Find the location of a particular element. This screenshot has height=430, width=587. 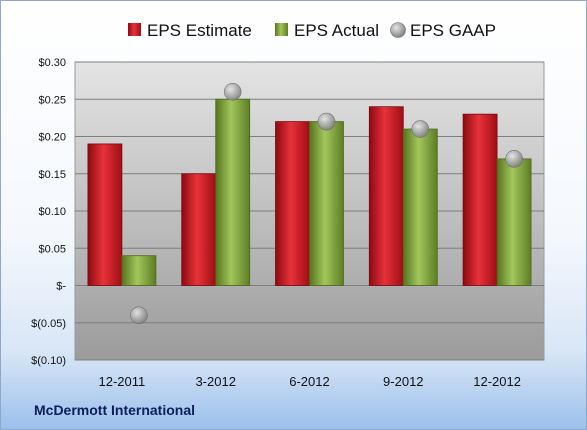

x-tick-label: 9-2012 is located at coordinates (403, 381).